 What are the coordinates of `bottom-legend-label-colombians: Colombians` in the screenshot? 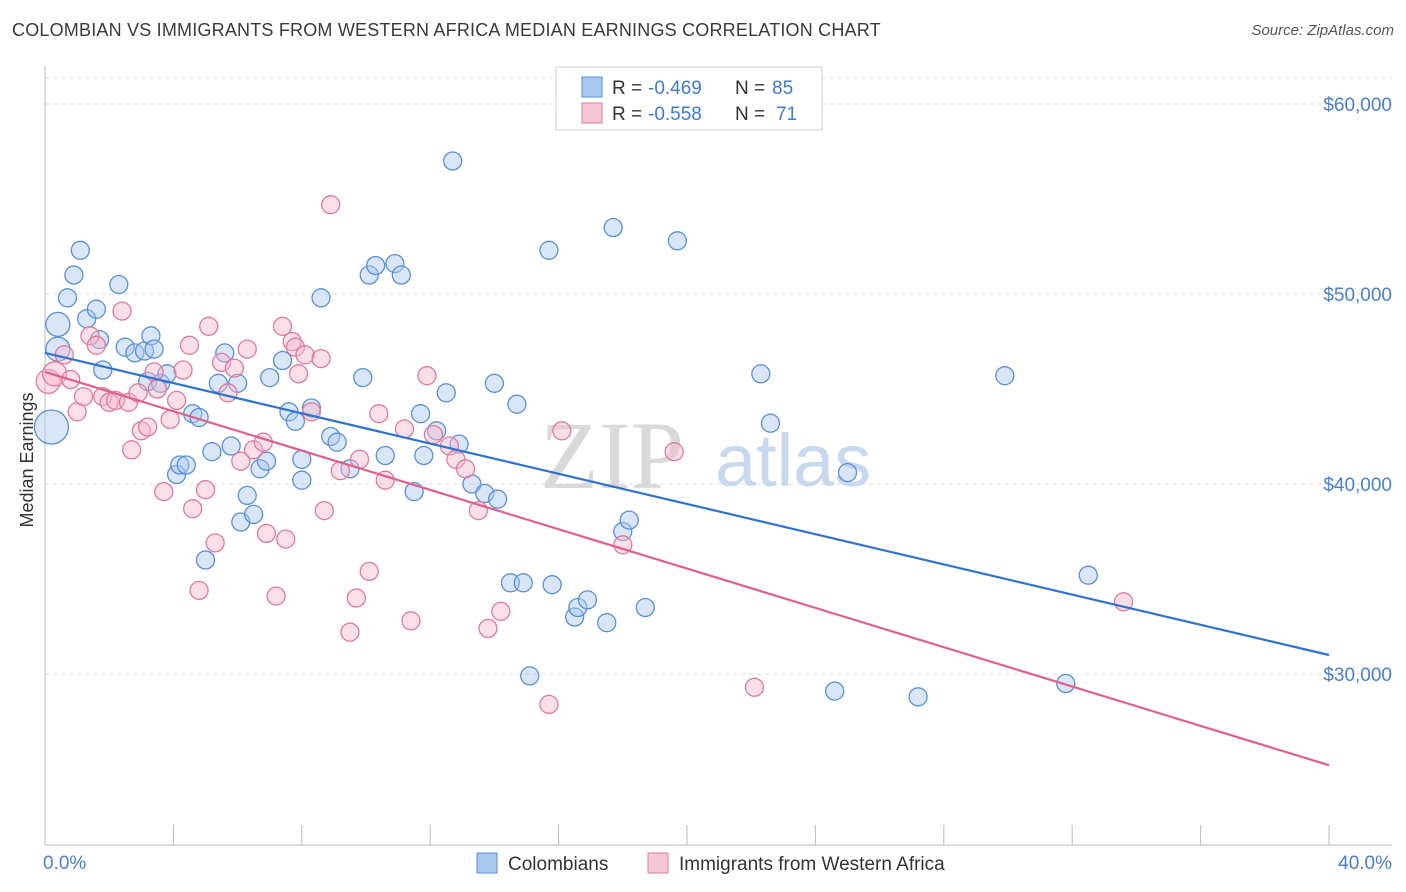 It's located at (558, 864).